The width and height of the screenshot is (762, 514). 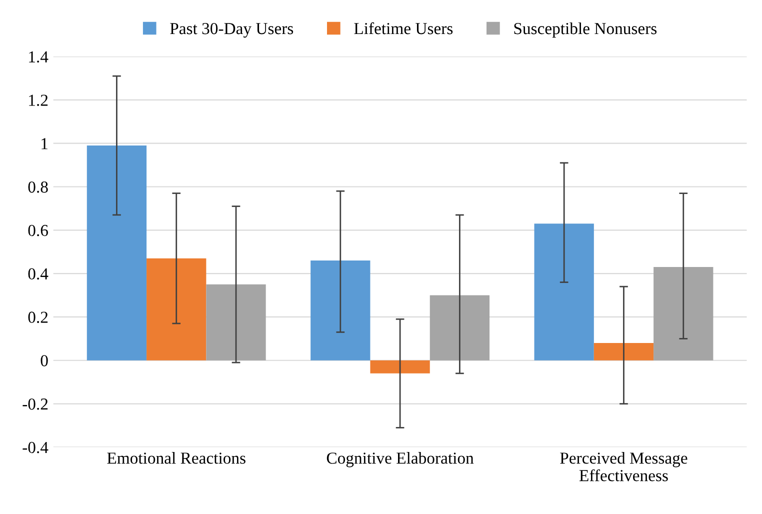 What do you see at coordinates (400, 460) in the screenshot?
I see `x-tick-label: Cognitive Elaboration` at bounding box center [400, 460].